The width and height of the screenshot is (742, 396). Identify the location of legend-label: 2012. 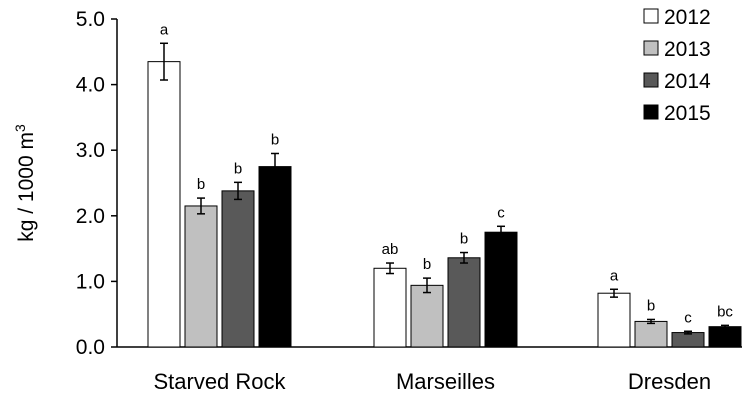
(687, 17).